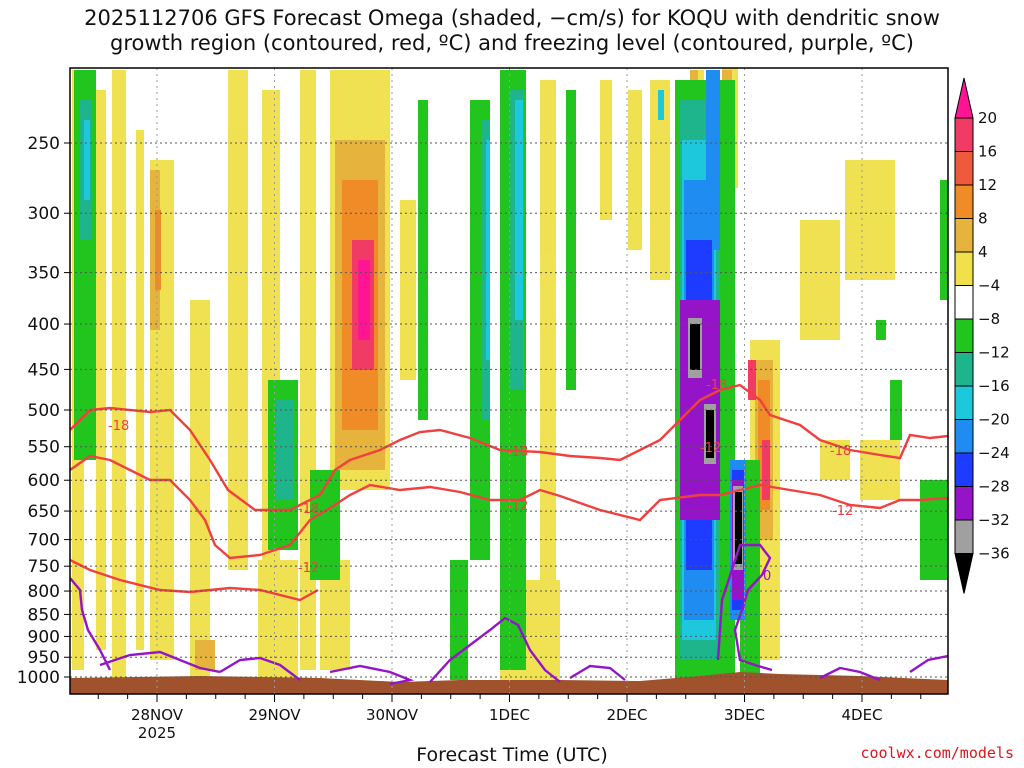 Image resolution: width=1024 pixels, height=768 pixels. Describe the element at coordinates (989, 286) in the screenshot. I see `colorbar-label: −4` at that location.